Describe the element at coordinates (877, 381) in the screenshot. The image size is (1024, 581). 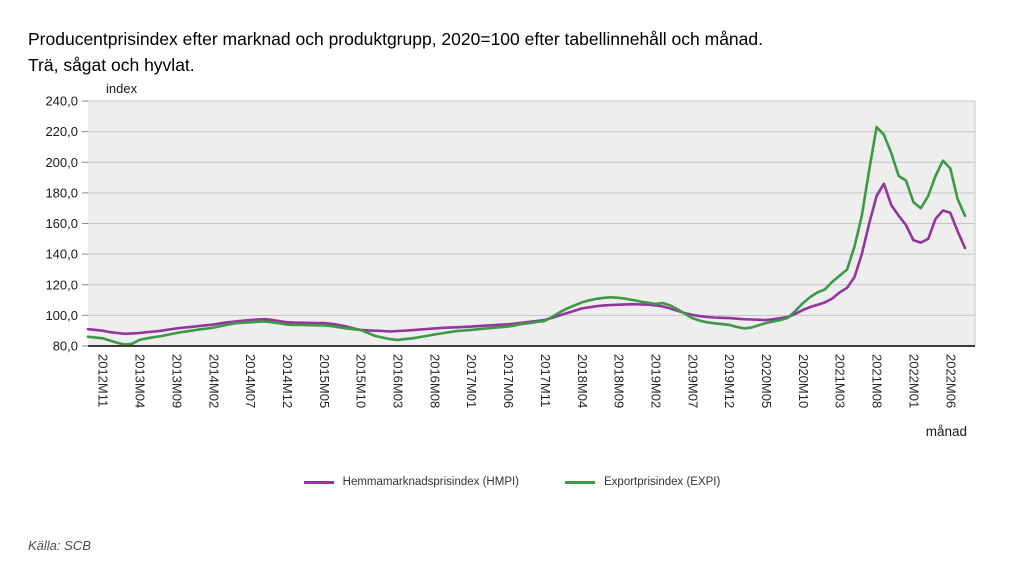
I see `x-tick-label: 2021M08` at that location.